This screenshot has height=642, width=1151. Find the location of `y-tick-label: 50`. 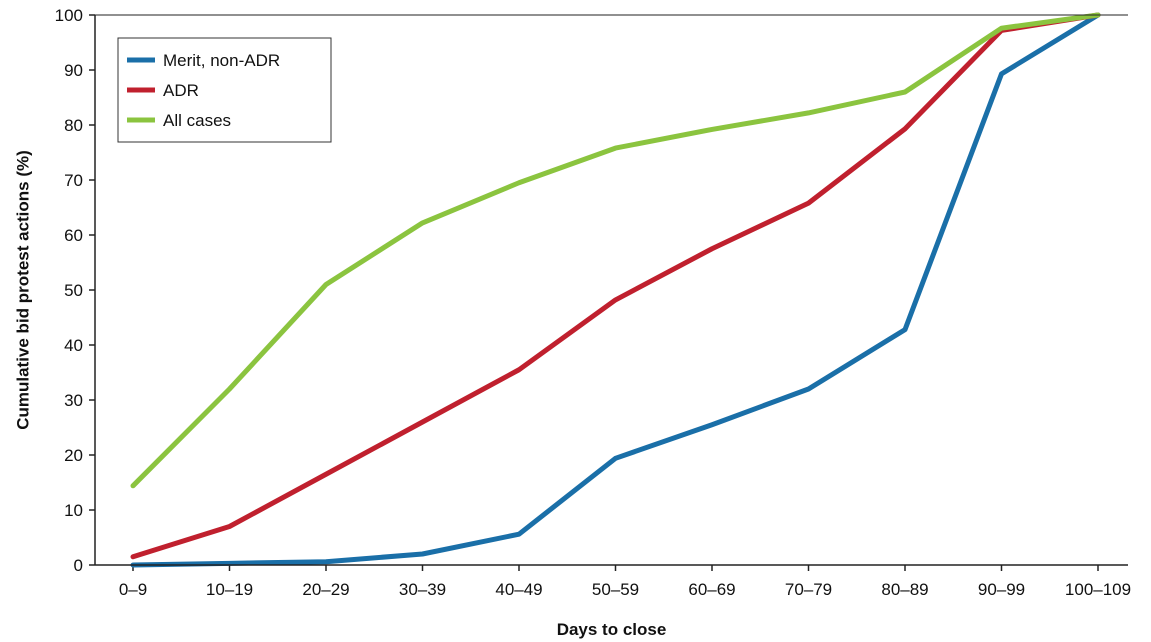

y-tick-label: 50 is located at coordinates (73, 290).